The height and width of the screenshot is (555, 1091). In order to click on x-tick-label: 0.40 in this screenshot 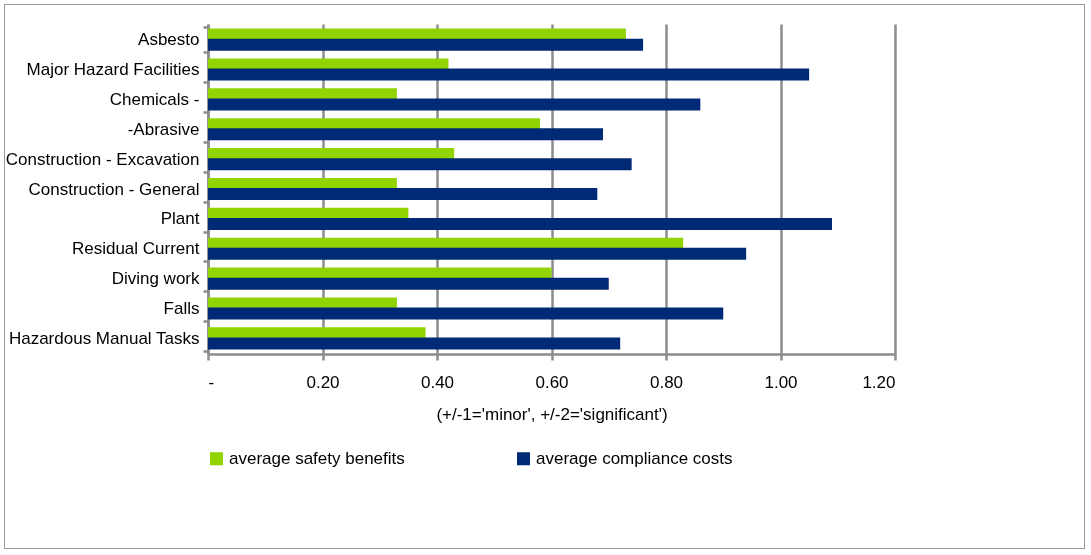, I will do `click(437, 382)`.